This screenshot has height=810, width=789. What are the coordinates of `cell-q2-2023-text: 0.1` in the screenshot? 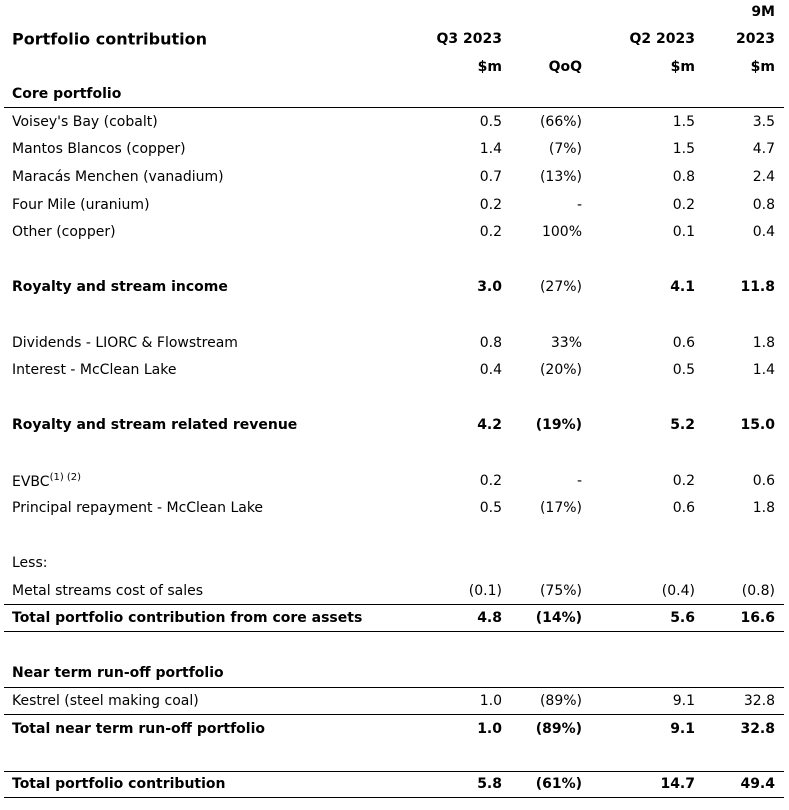 It's located at (683, 232).